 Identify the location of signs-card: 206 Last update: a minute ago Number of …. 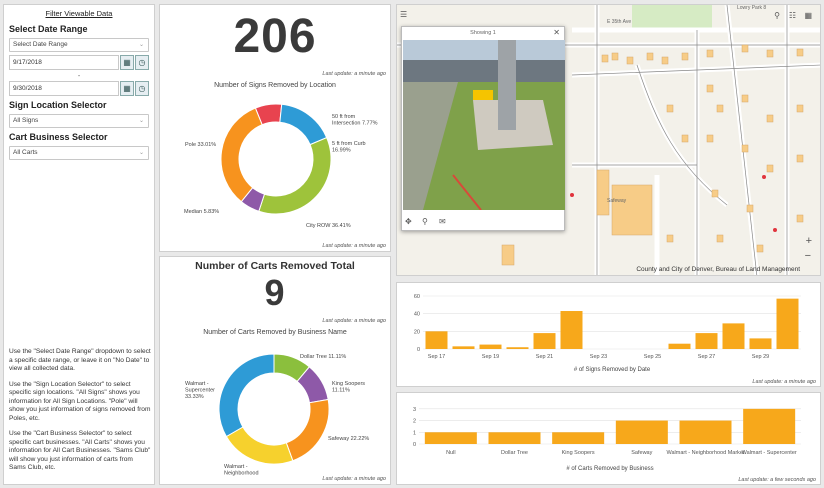
(275, 128).